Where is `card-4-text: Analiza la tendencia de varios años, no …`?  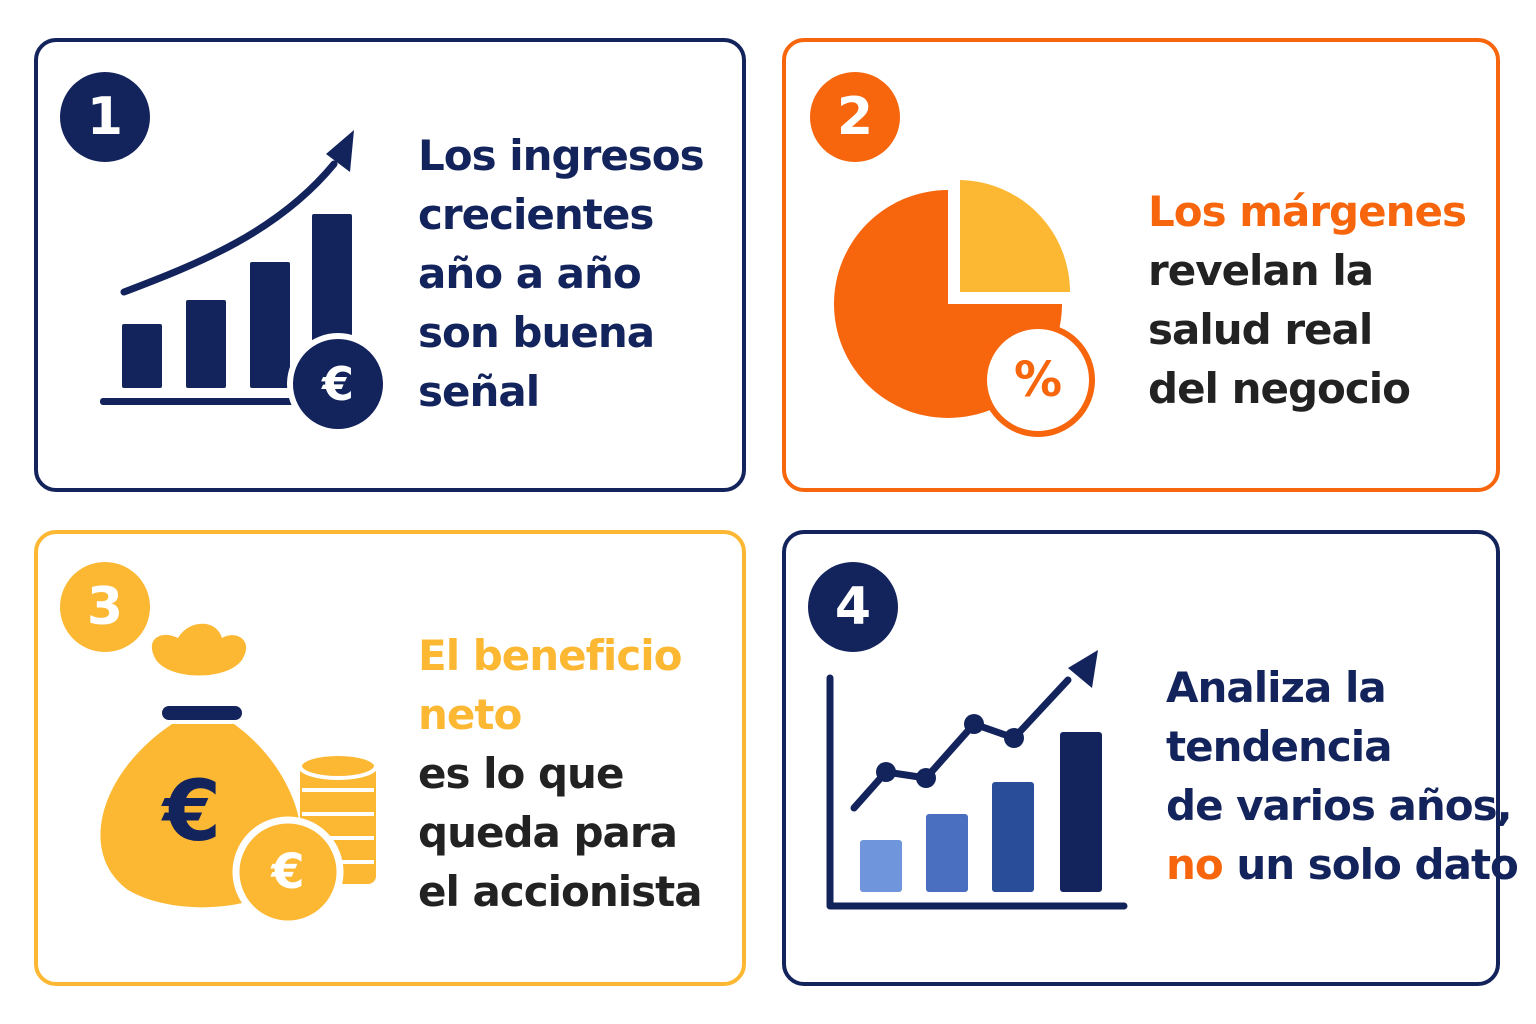
card-4-text: Analiza la tendencia de varios años, no … is located at coordinates (1342, 776).